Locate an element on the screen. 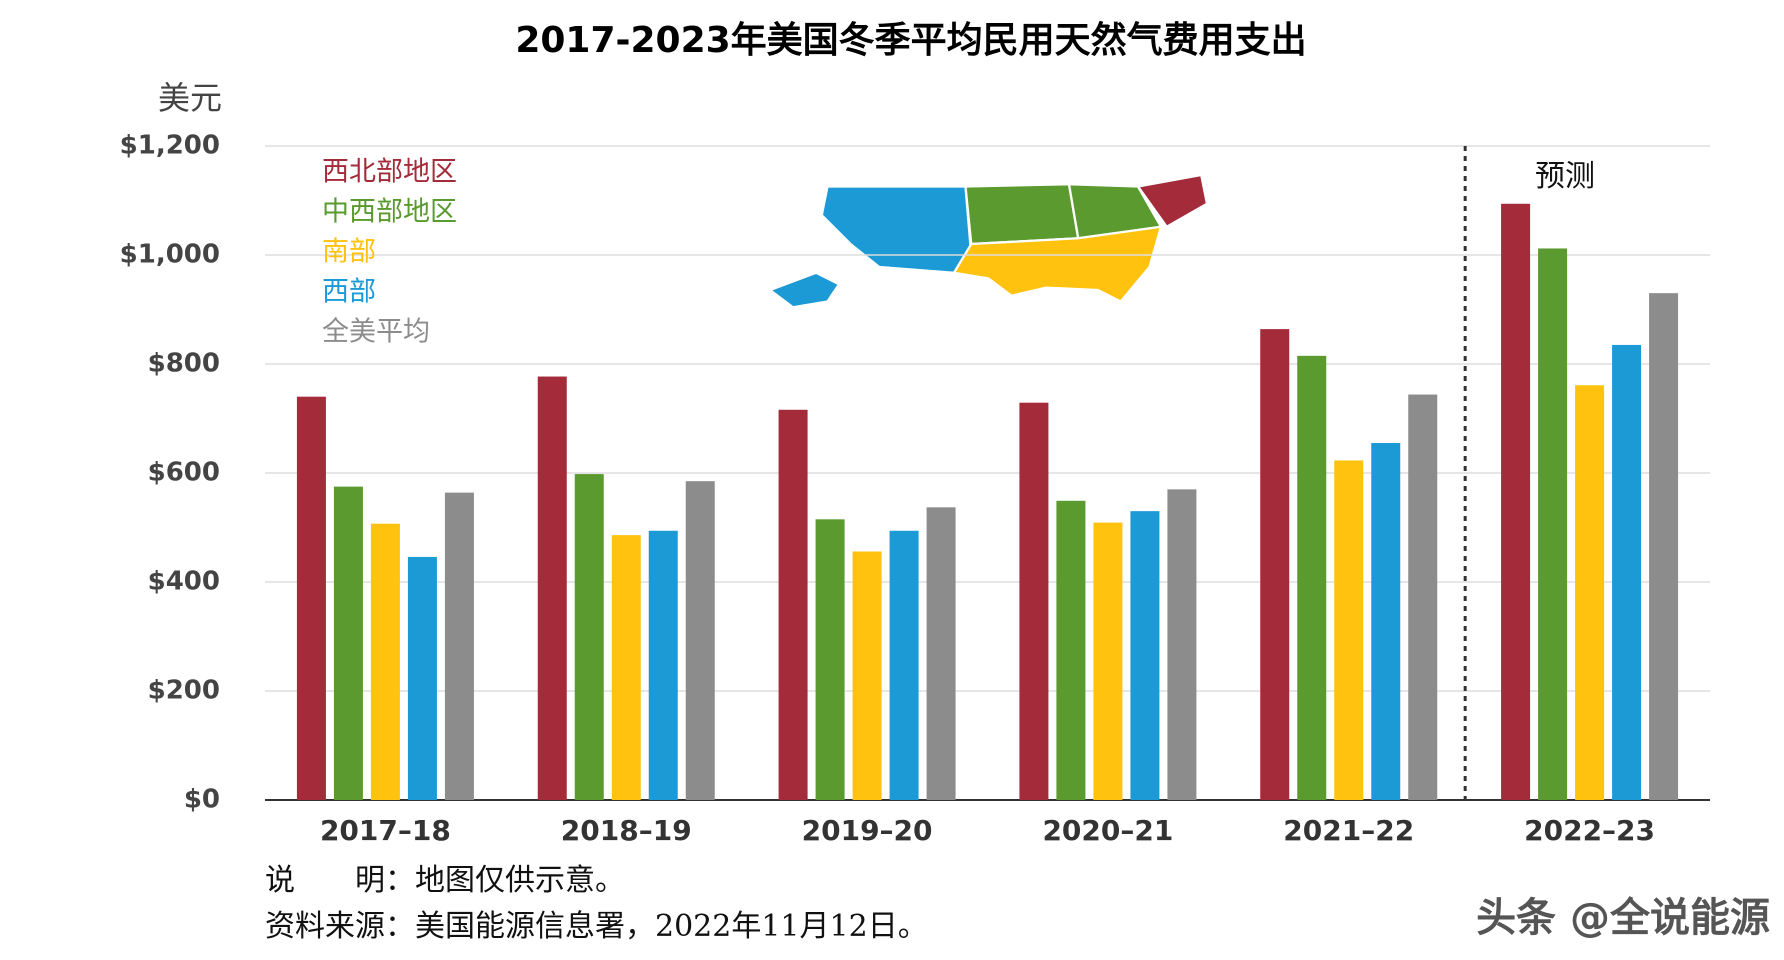  x-tick-label: 2018–19 is located at coordinates (626, 830).